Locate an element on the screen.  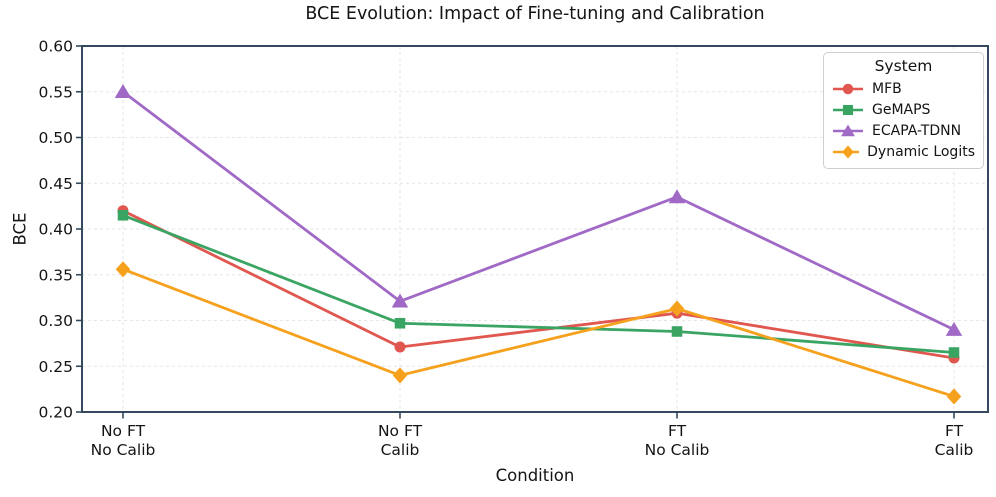
legend-diamond-marker is located at coordinates (848, 151).